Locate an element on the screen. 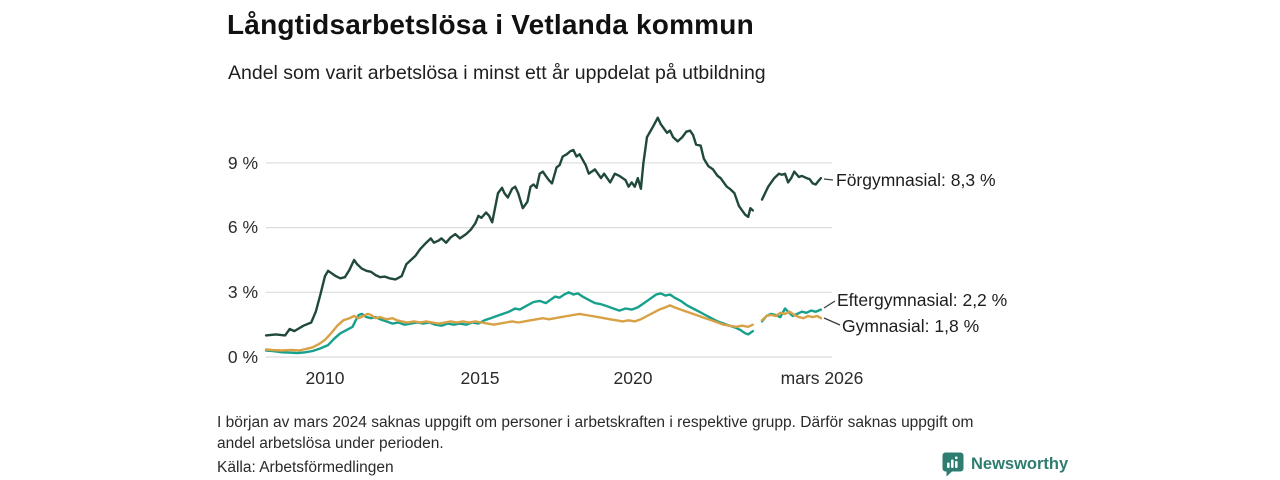  y-axis-tick-label-0: 0 % is located at coordinates (242, 357).